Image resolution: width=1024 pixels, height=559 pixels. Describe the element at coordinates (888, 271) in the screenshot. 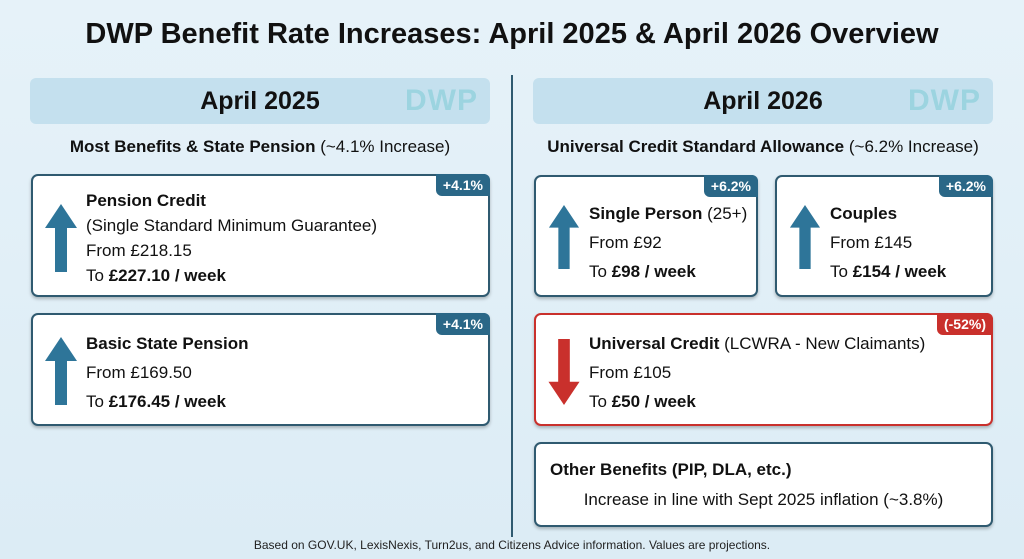

I see `to-value: To £154 / week` at that location.